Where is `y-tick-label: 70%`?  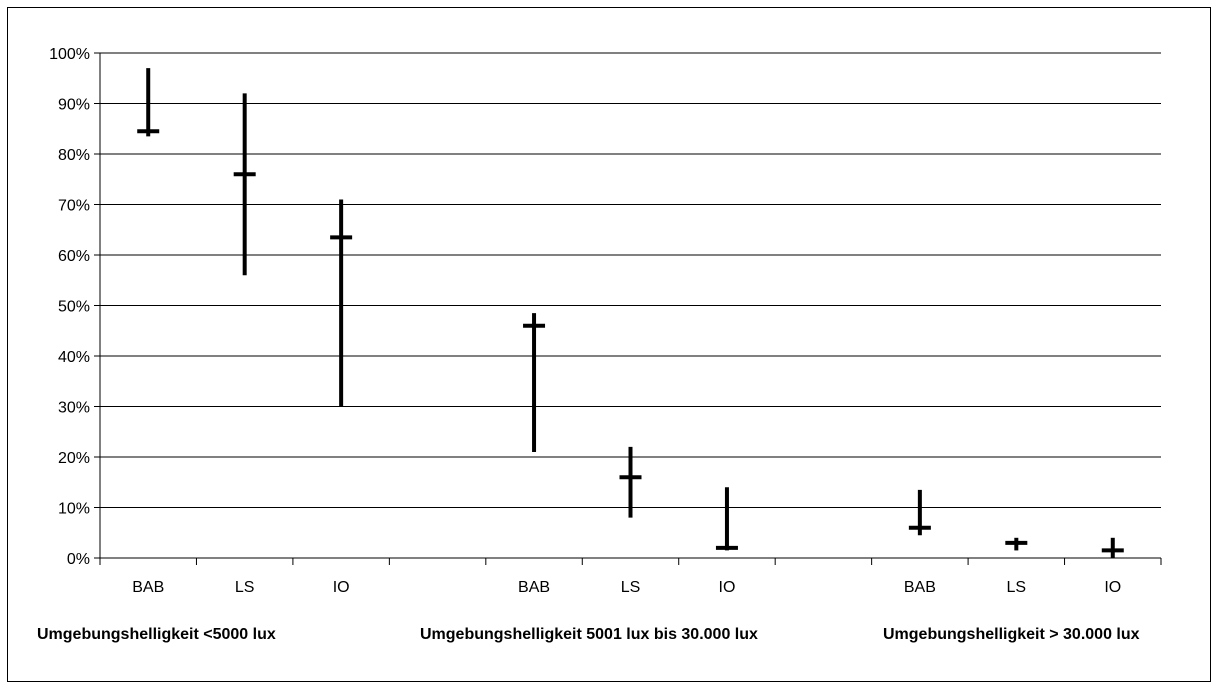
y-tick-label: 70% is located at coordinates (74, 206).